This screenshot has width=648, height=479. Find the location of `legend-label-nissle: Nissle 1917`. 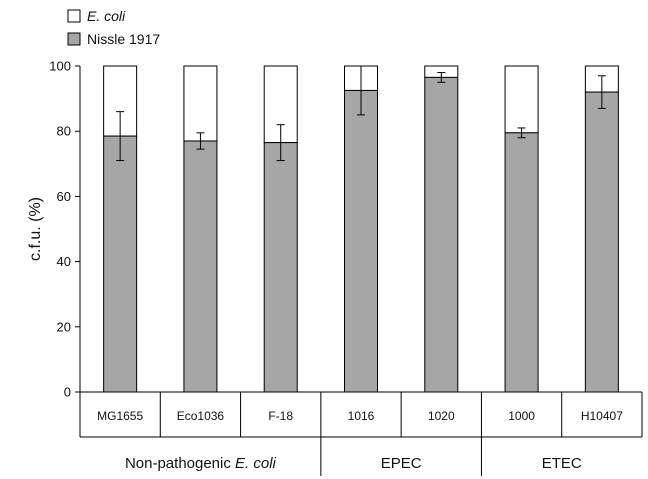

legend-label-nissle: Nissle 1917 is located at coordinates (123, 39).